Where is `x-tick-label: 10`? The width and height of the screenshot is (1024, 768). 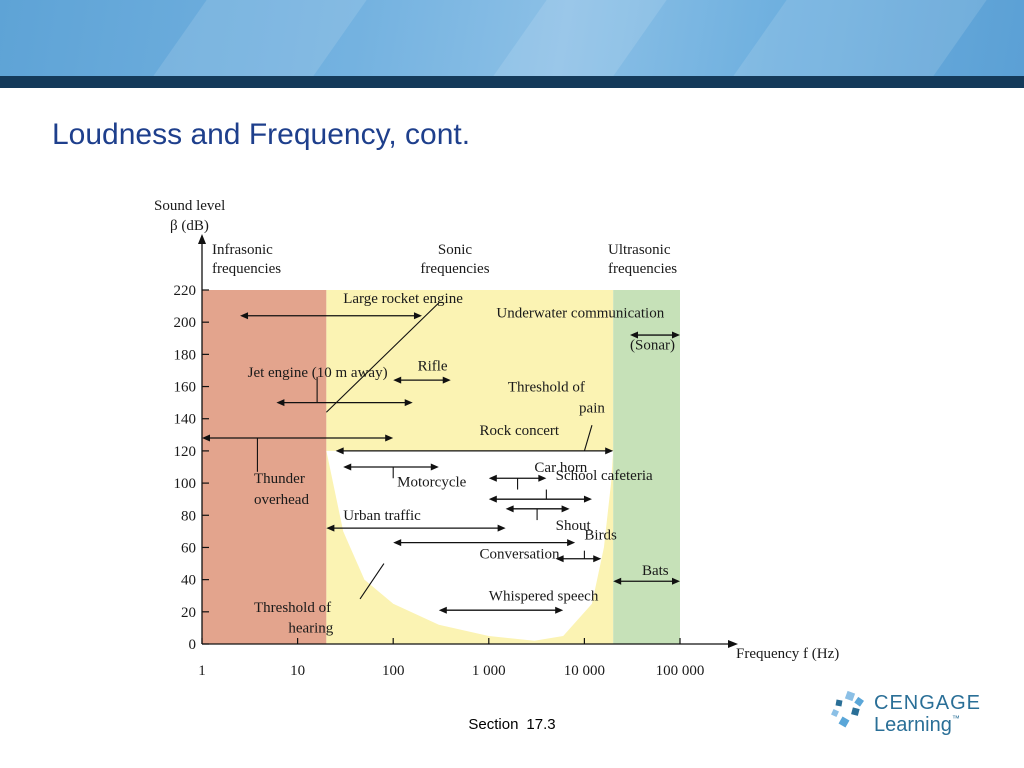
x-tick-label: 10 is located at coordinates (297, 671).